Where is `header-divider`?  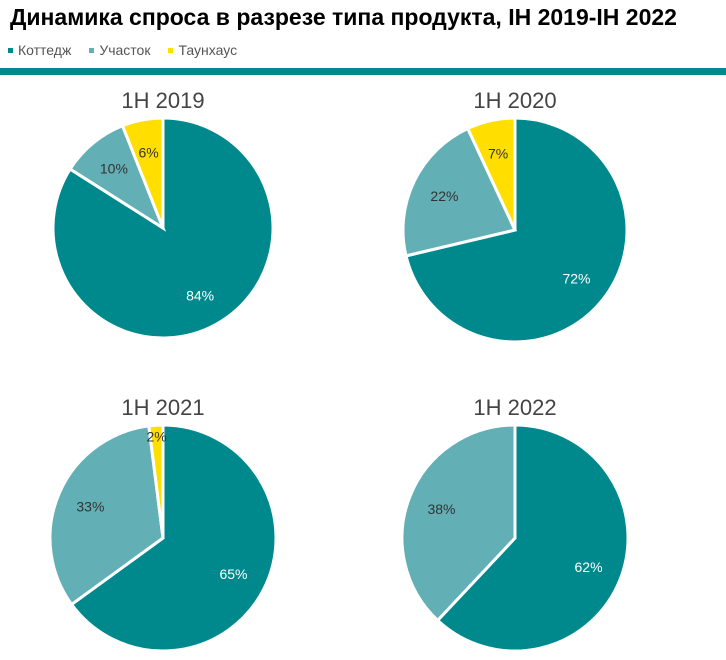 header-divider is located at coordinates (363, 71).